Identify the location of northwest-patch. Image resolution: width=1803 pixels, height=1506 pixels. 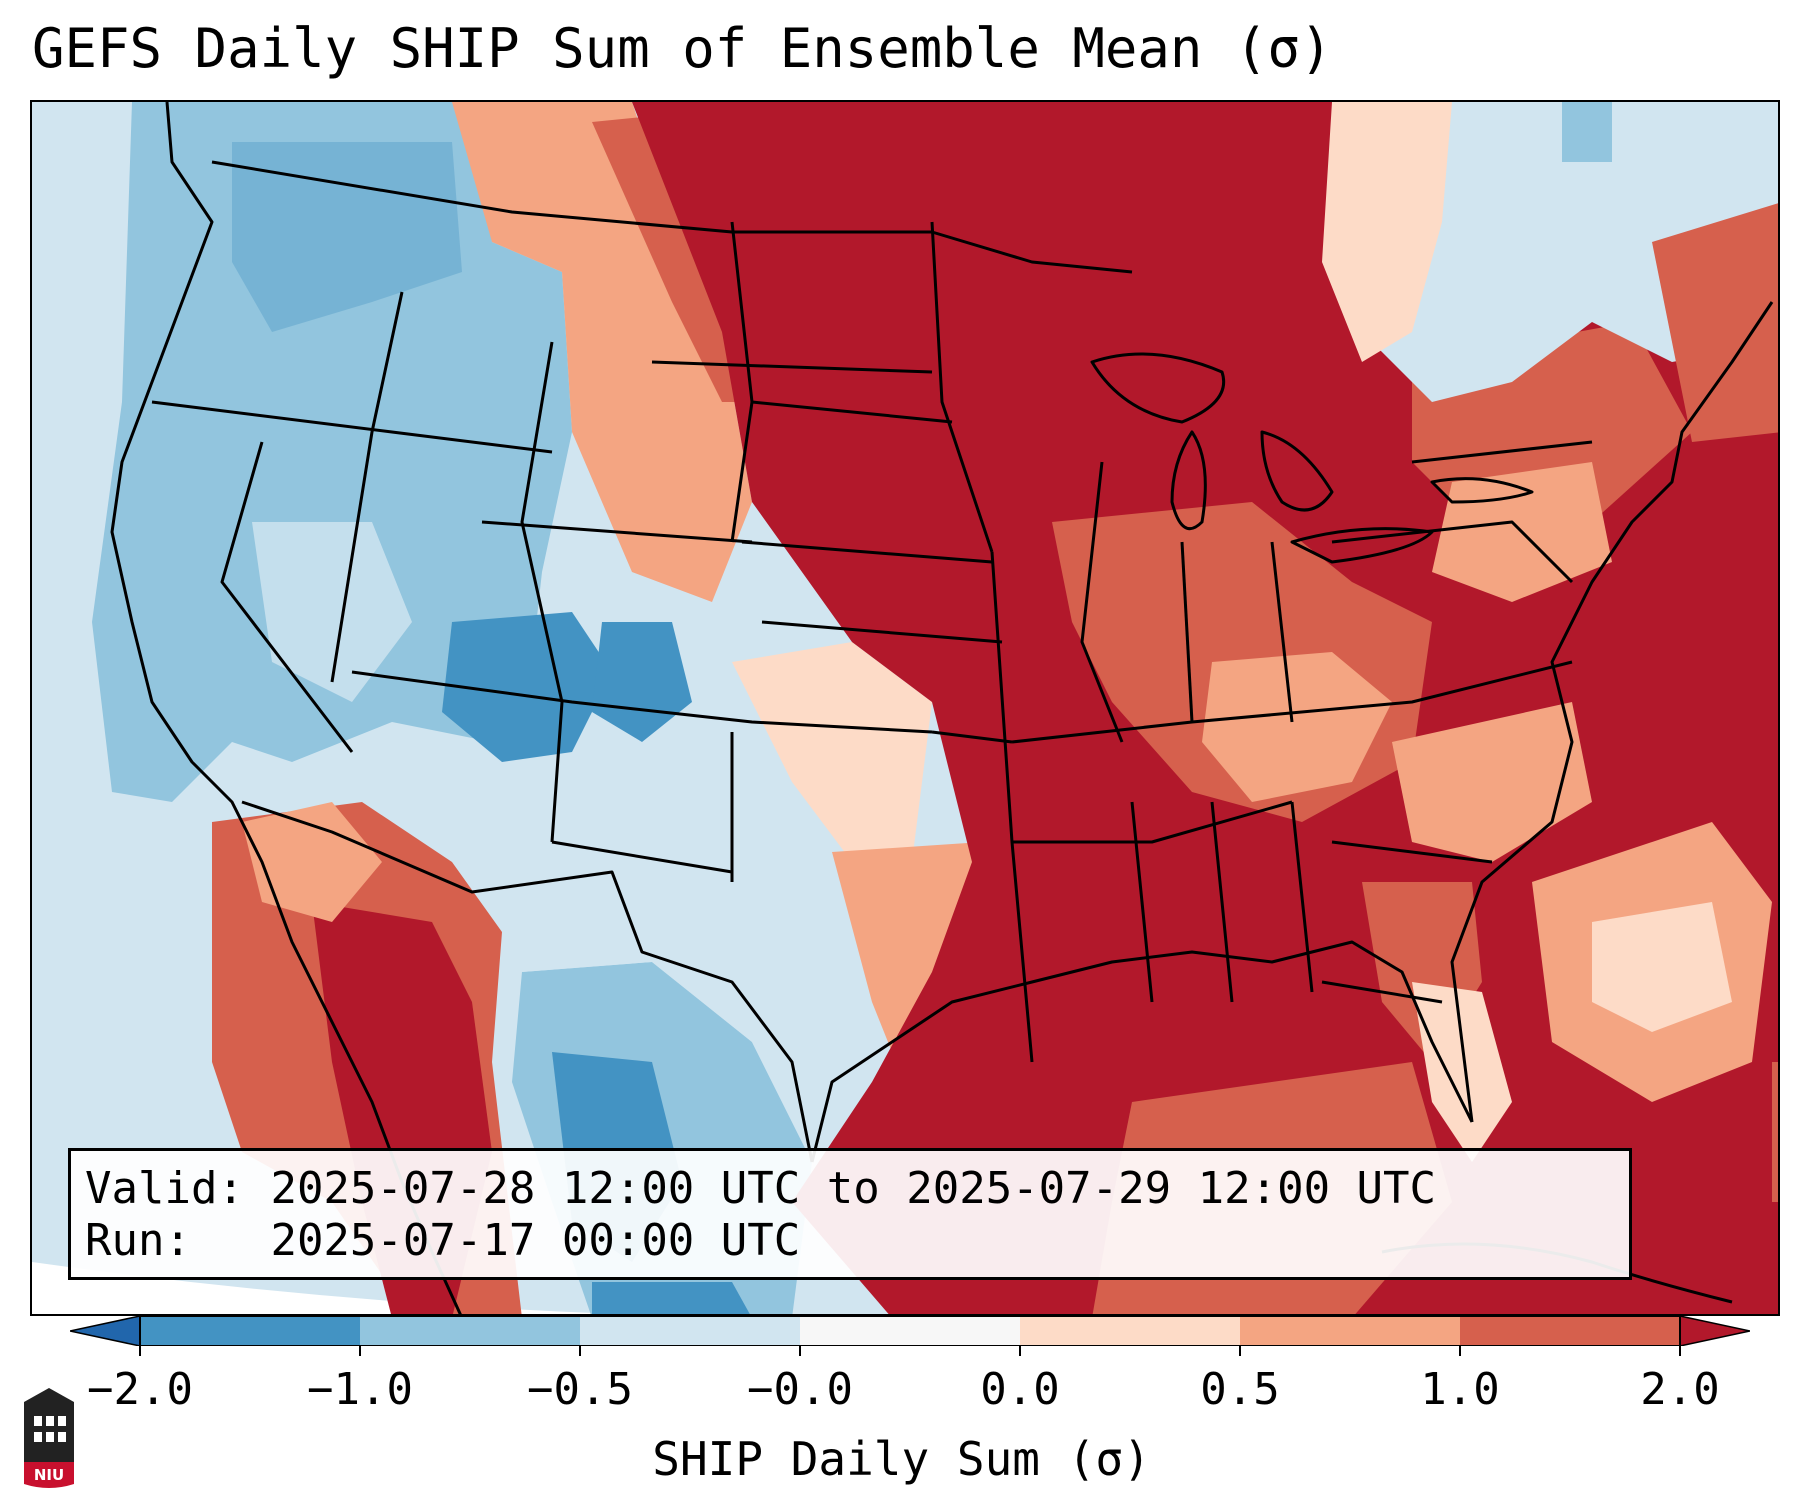
(347, 237).